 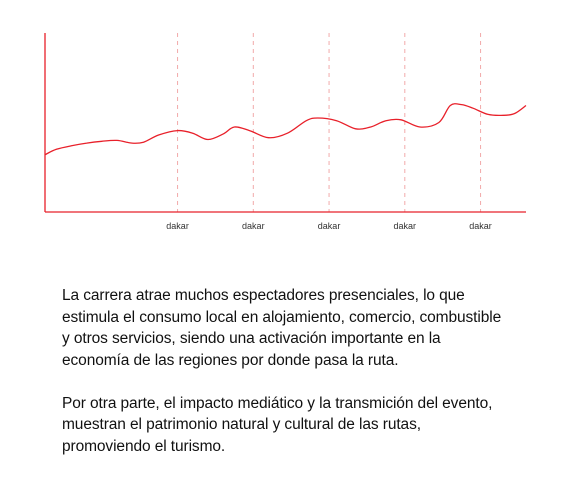 I want to click on x-tick-labels: dakar dakar dakar dakar dakar, so click(x=329, y=226).